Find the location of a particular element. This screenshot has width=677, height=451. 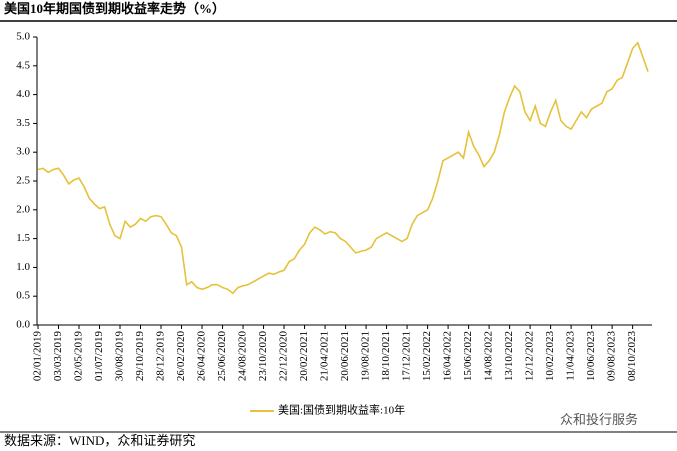

watermark: 众和投行服务 is located at coordinates (599, 419).